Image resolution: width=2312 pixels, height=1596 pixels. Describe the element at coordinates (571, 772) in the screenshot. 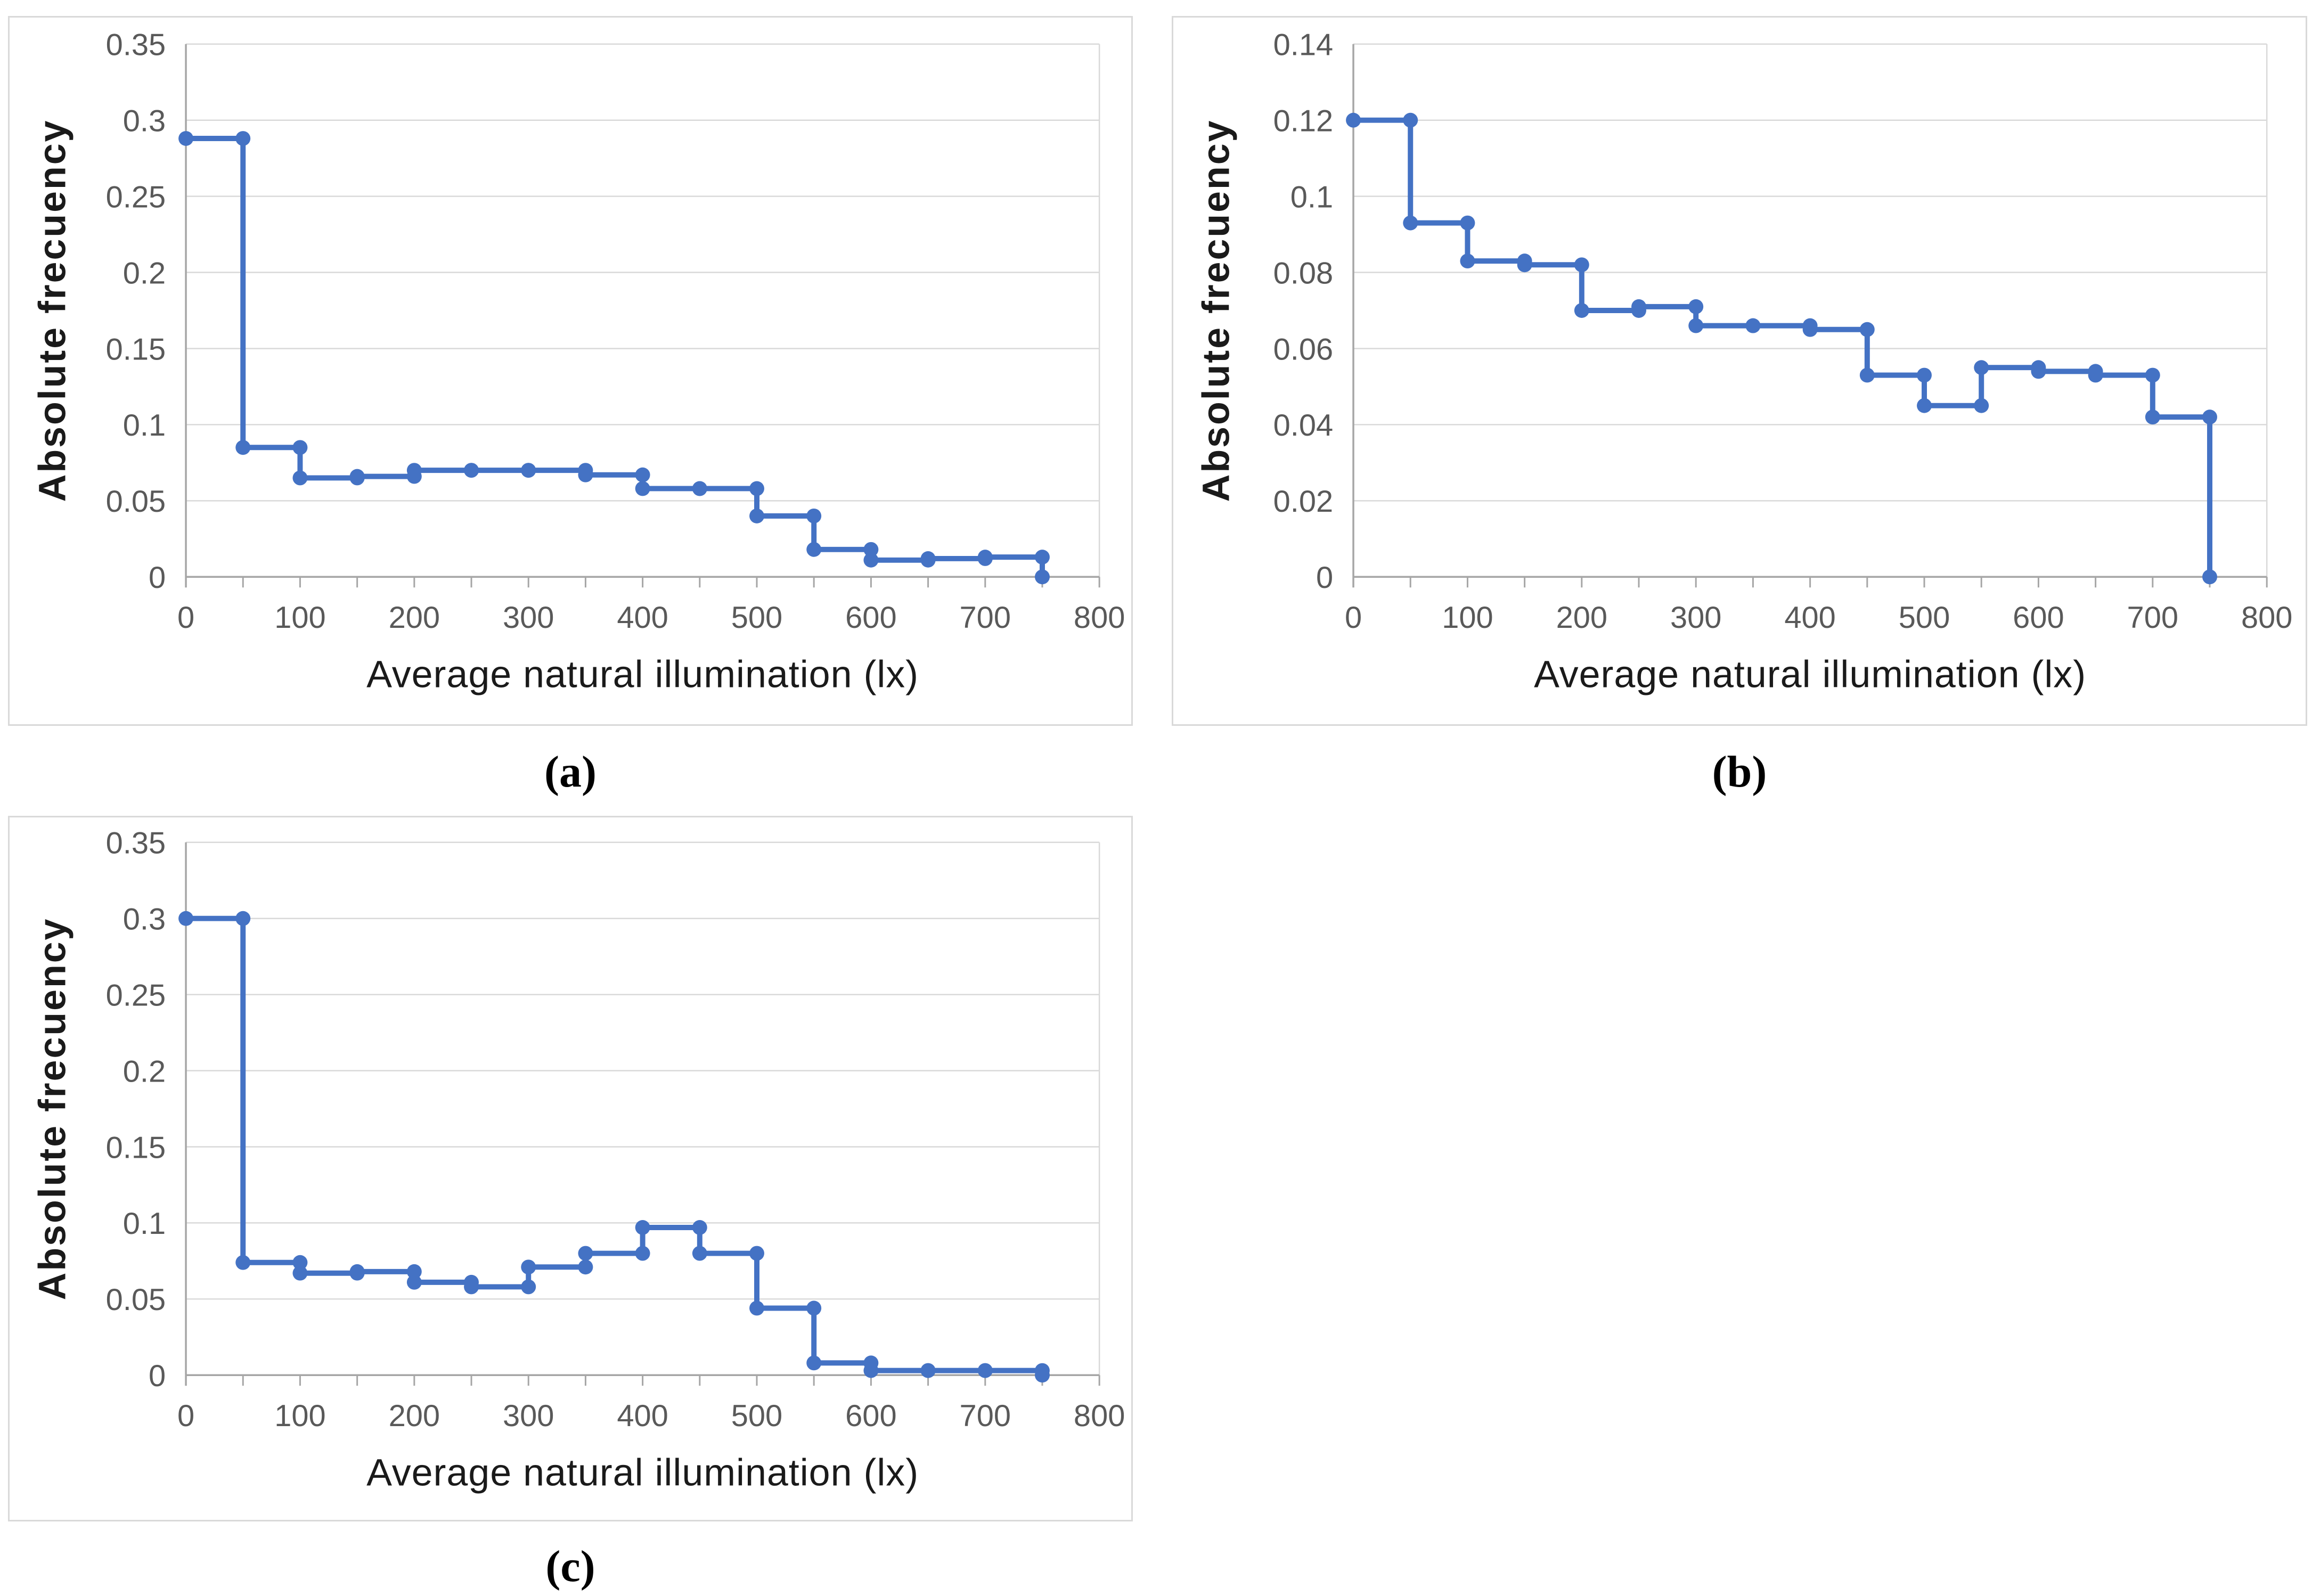

I see `panel-caption-a: (a)` at that location.